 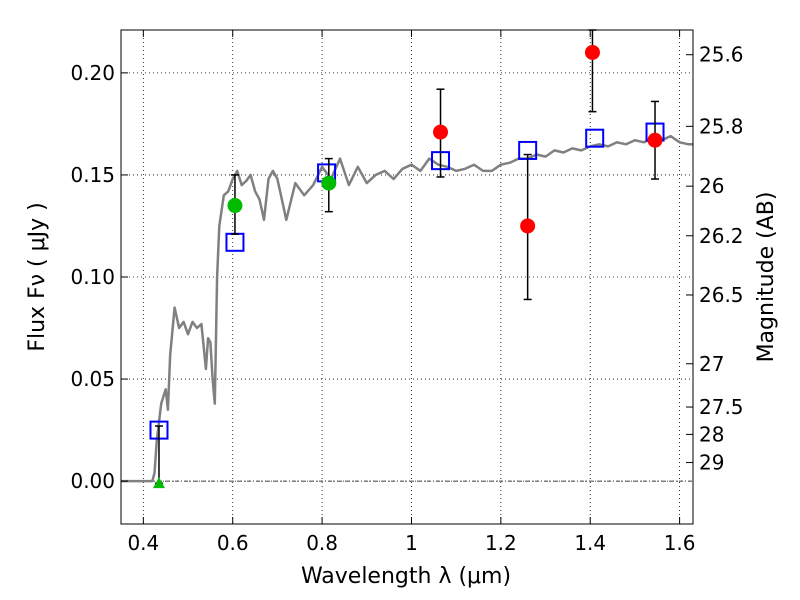 I want to click on x-tick-label: 1.4, so click(x=590, y=543).